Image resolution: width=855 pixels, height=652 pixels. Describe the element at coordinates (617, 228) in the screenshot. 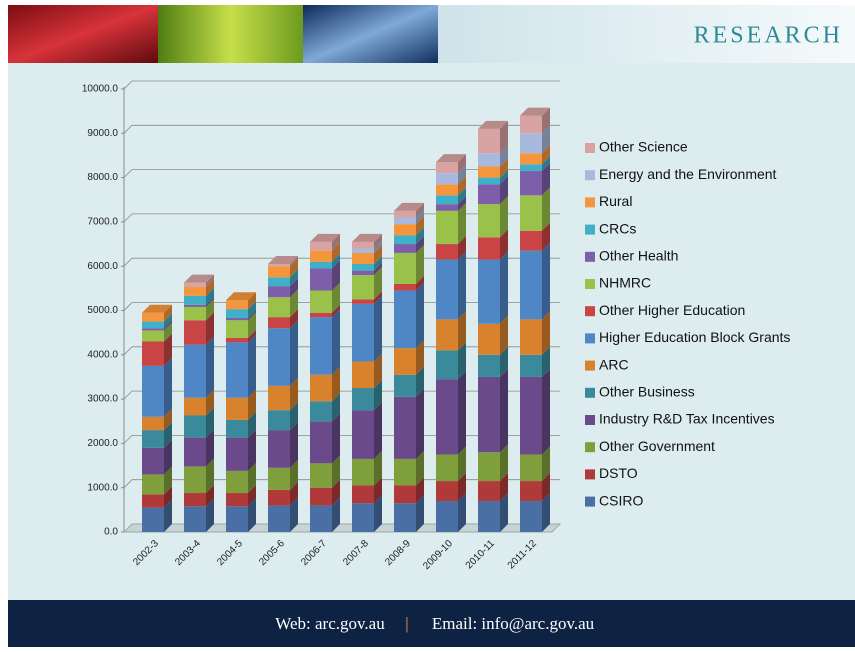

I see `legend-label: CRCs` at that location.